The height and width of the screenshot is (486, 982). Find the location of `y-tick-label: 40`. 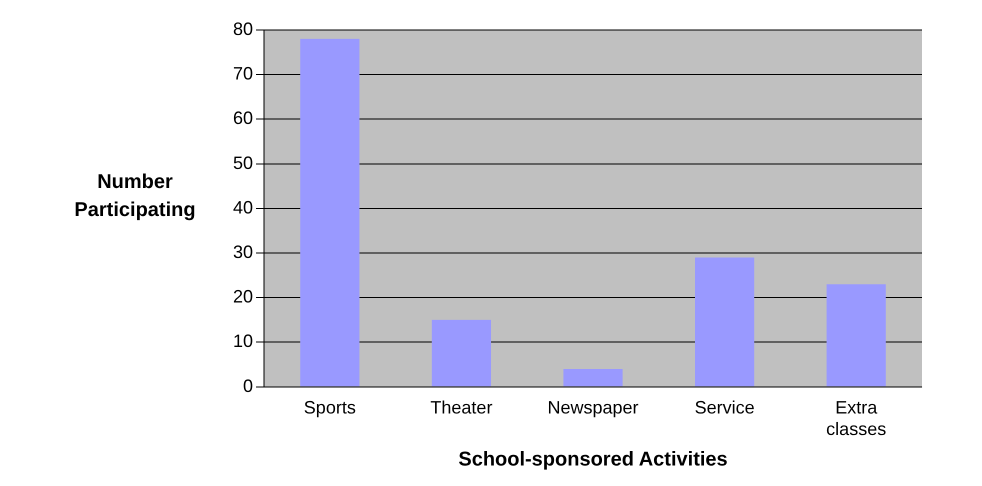

y-tick-label: 40 is located at coordinates (243, 207).